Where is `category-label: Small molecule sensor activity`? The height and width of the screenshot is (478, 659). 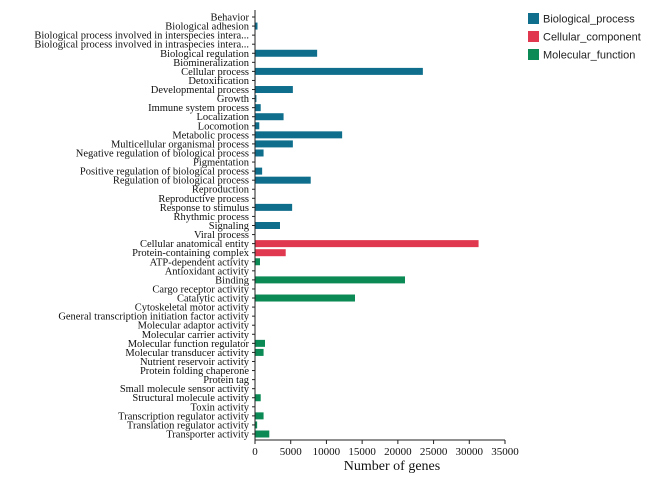 category-label: Small molecule sensor activity is located at coordinates (185, 389).